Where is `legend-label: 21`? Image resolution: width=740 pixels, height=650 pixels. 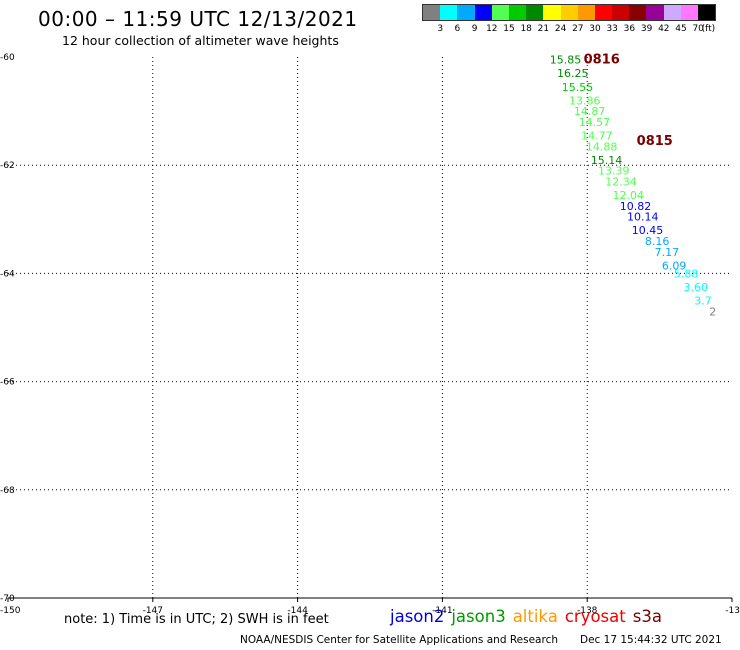 legend-label: 21 is located at coordinates (543, 29).